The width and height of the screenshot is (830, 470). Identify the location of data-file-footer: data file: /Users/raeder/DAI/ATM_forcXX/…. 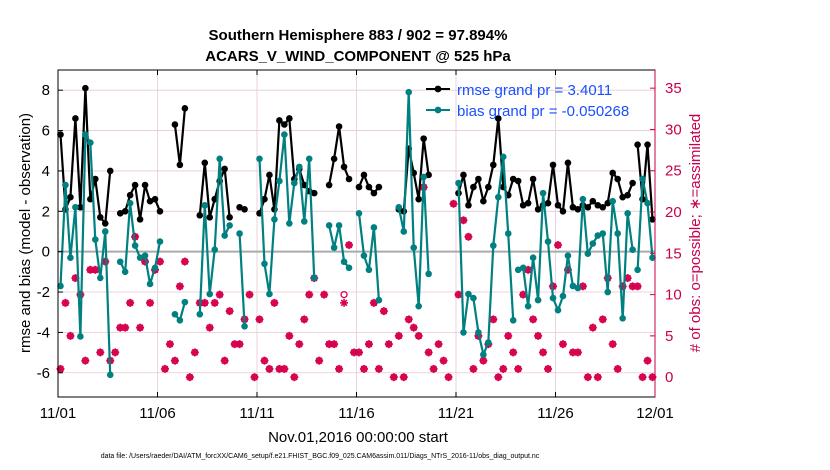
(320, 456).